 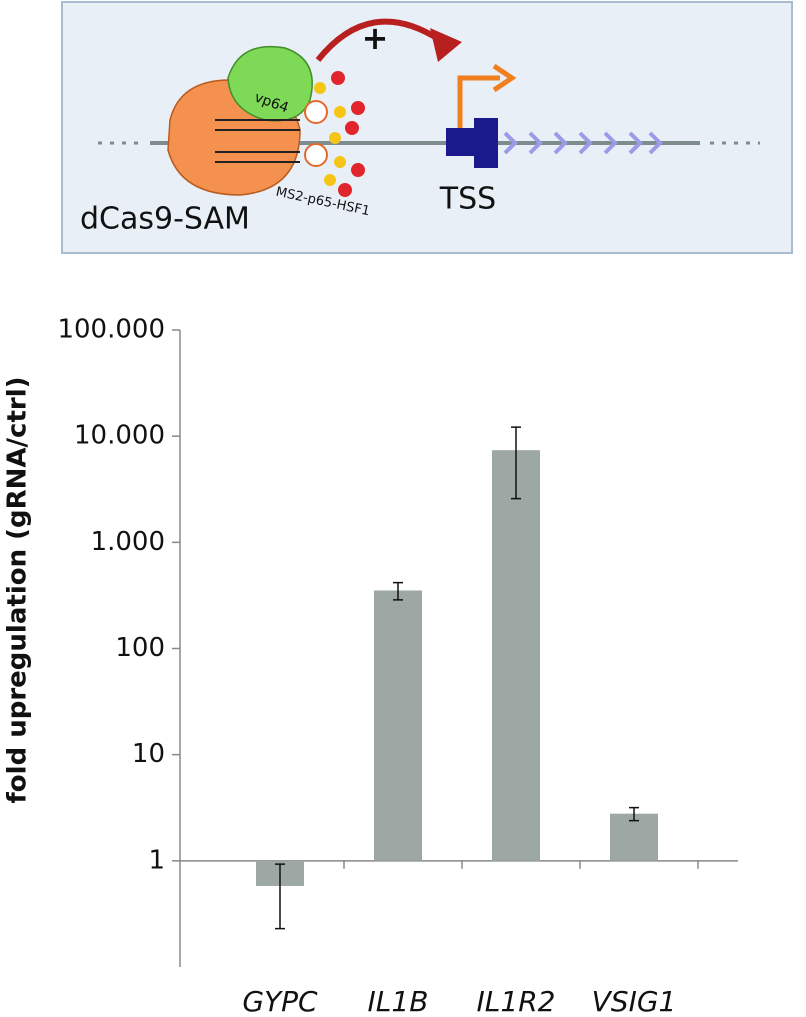 I want to click on y-tick-label: 10.000, so click(x=119, y=436).